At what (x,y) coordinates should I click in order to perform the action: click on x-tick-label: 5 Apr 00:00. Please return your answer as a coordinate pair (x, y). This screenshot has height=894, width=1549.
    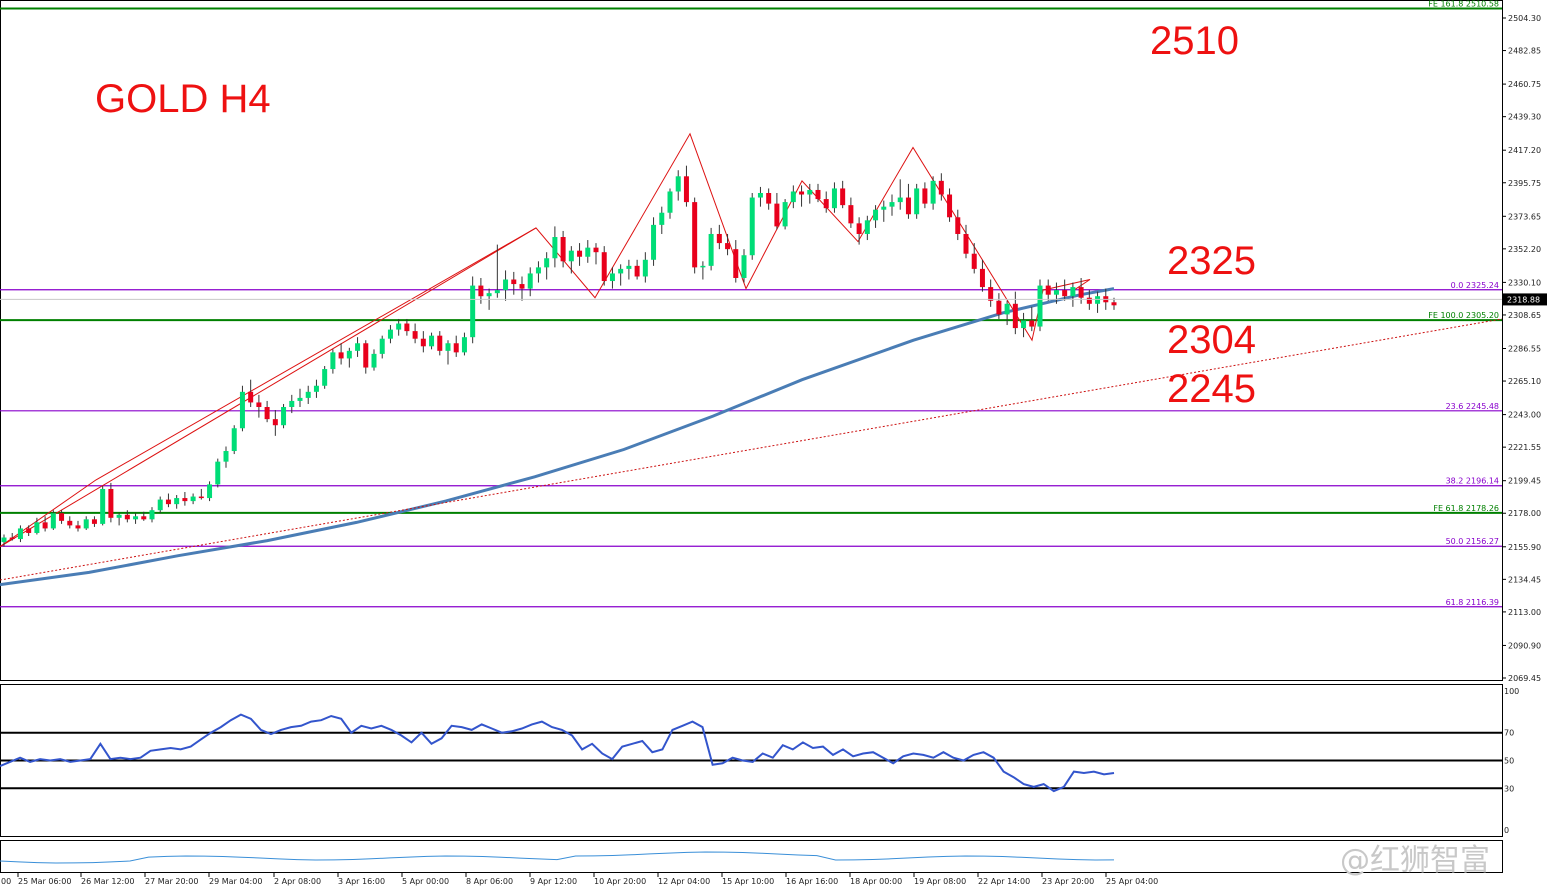
    Looking at the image, I should click on (425, 881).